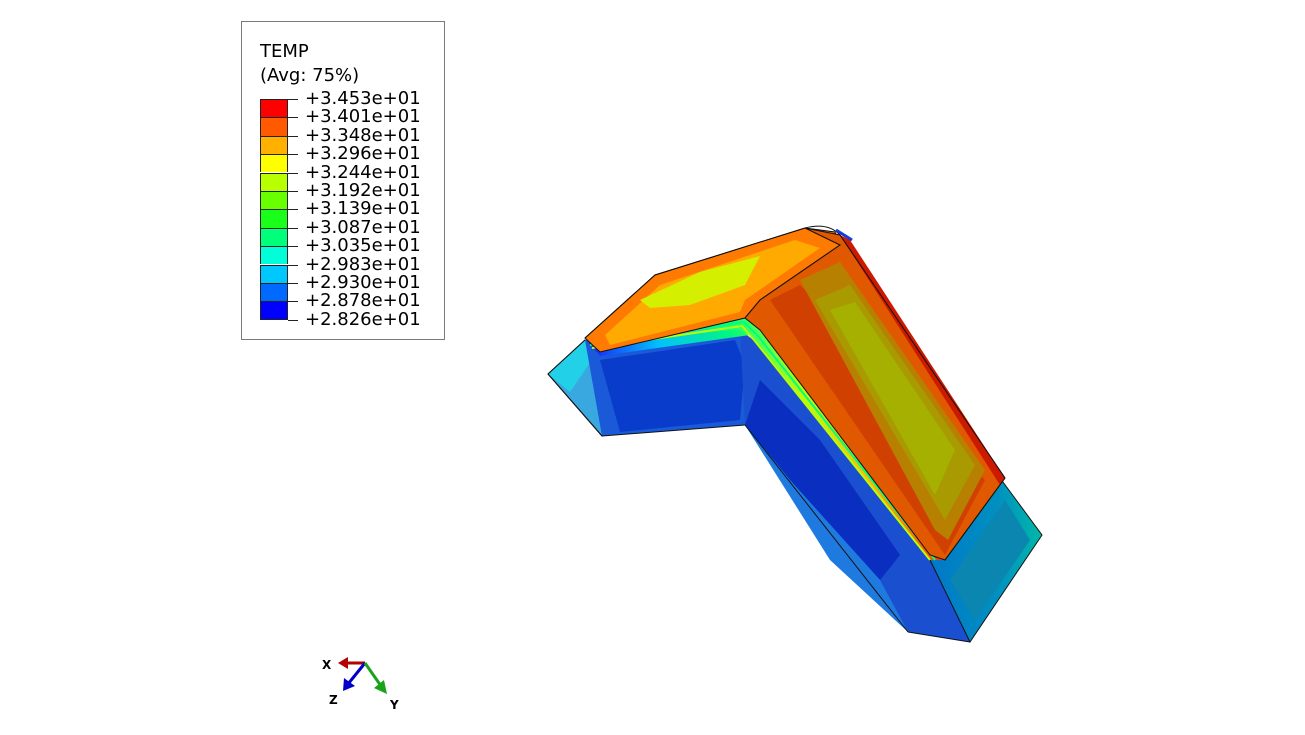 The image size is (1305, 735). I want to click on orientation-triad: X Z Y, so click(360, 684).